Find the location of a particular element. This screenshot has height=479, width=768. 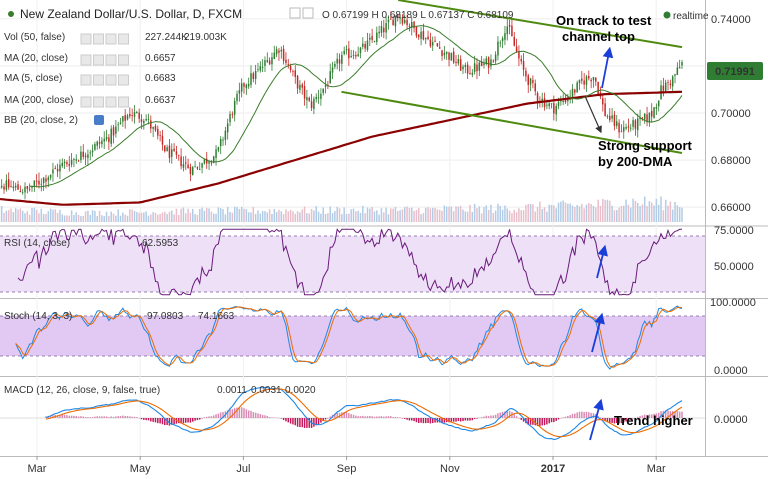

channel-lines is located at coordinates (512, 77).